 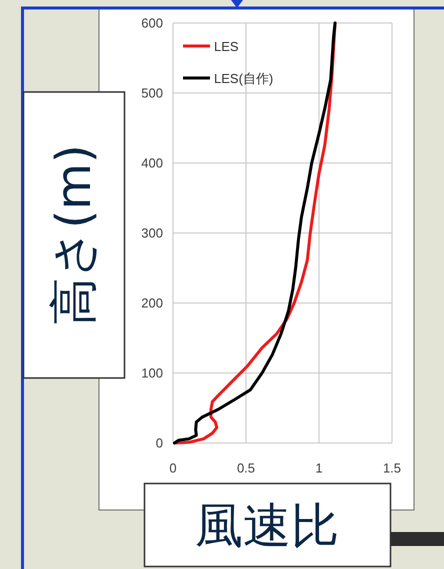 What do you see at coordinates (152, 373) in the screenshot?
I see `y-tick-label: 100` at bounding box center [152, 373].